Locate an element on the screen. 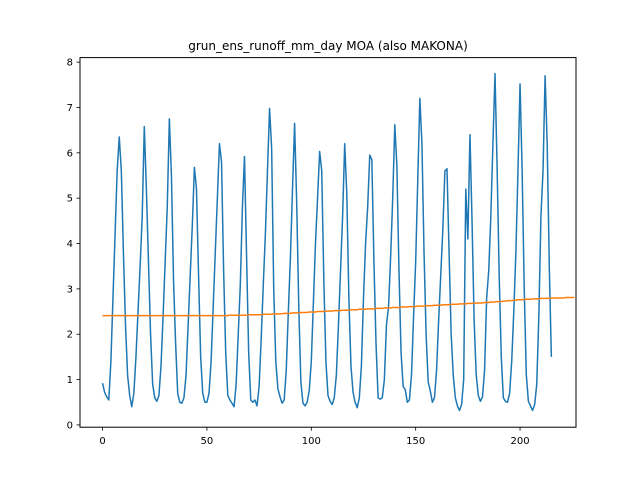 This screenshot has height=480, width=640. y-tick-label: 7 is located at coordinates (70, 108).